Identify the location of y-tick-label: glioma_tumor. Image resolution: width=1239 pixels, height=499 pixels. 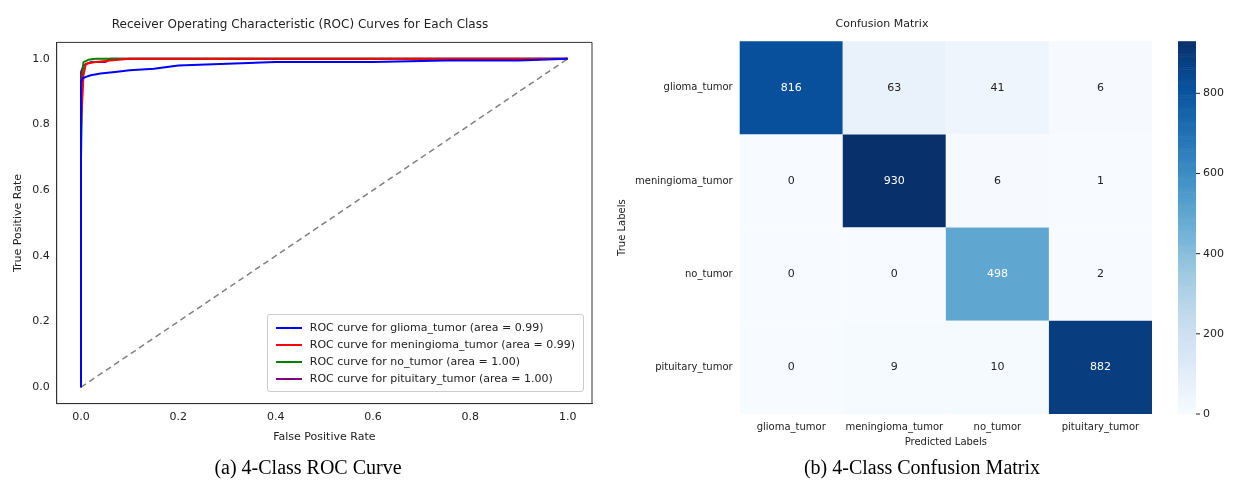
(698, 87).